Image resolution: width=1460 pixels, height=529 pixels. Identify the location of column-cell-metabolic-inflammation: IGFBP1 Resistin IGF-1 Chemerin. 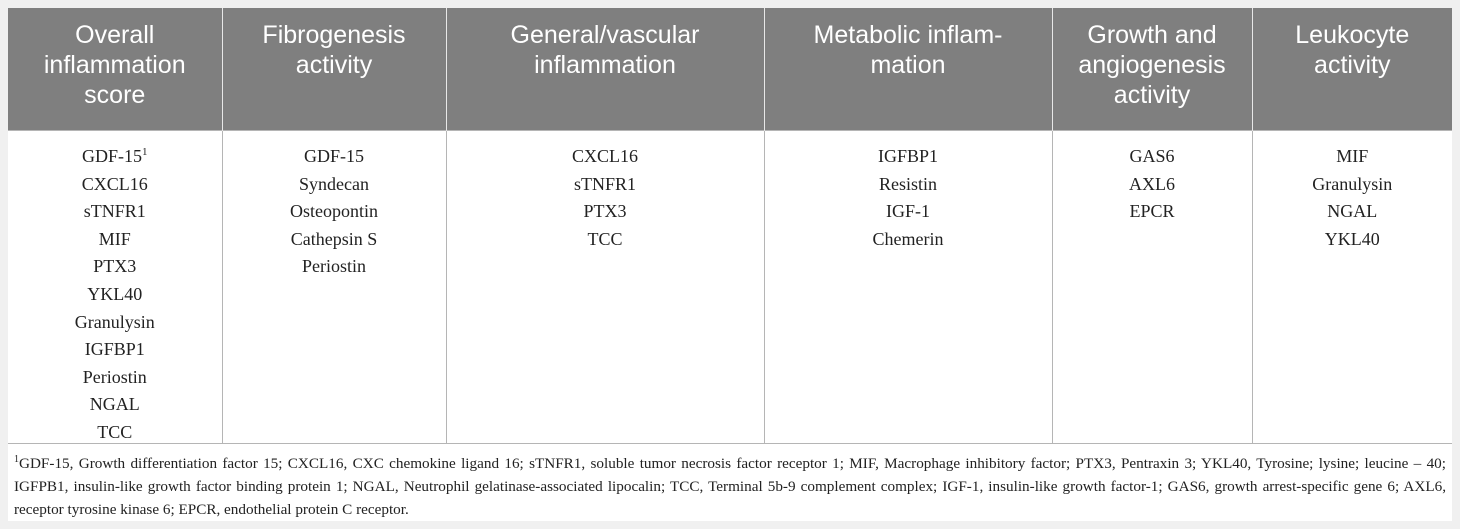
(907, 294).